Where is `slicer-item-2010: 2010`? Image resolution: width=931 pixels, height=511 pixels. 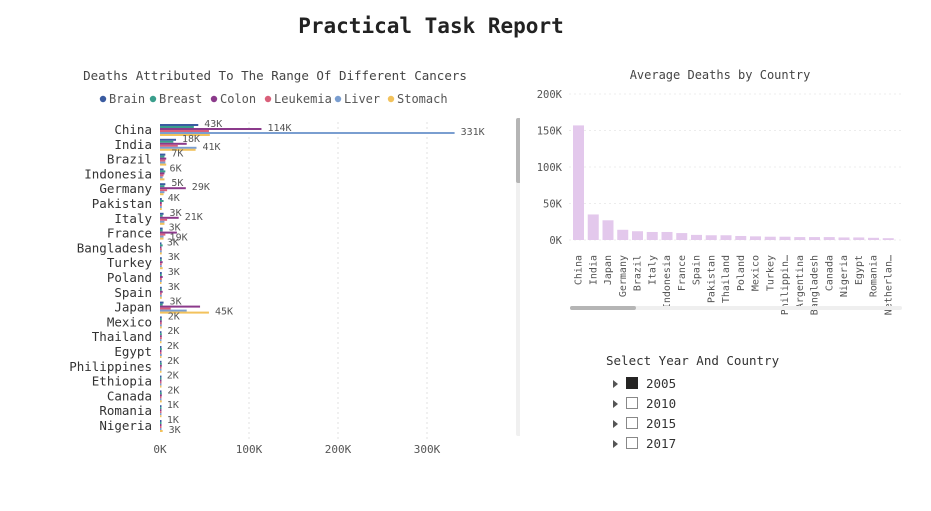
slicer-item-2010: 2010 is located at coordinates (726, 404).